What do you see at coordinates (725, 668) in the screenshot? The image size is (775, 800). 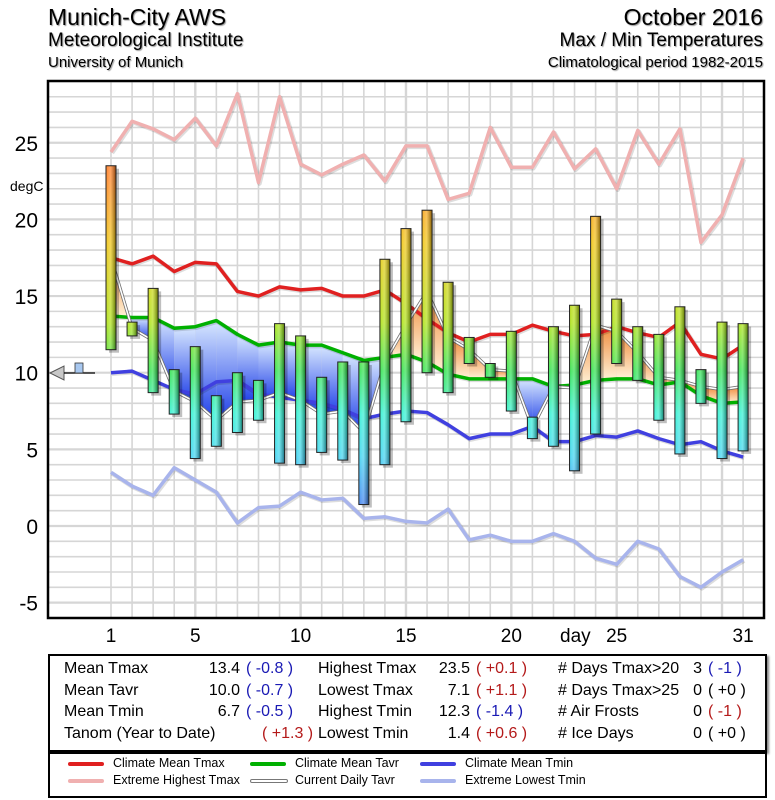 I see `stat-anomaly: ( -1 )` at bounding box center [725, 668].